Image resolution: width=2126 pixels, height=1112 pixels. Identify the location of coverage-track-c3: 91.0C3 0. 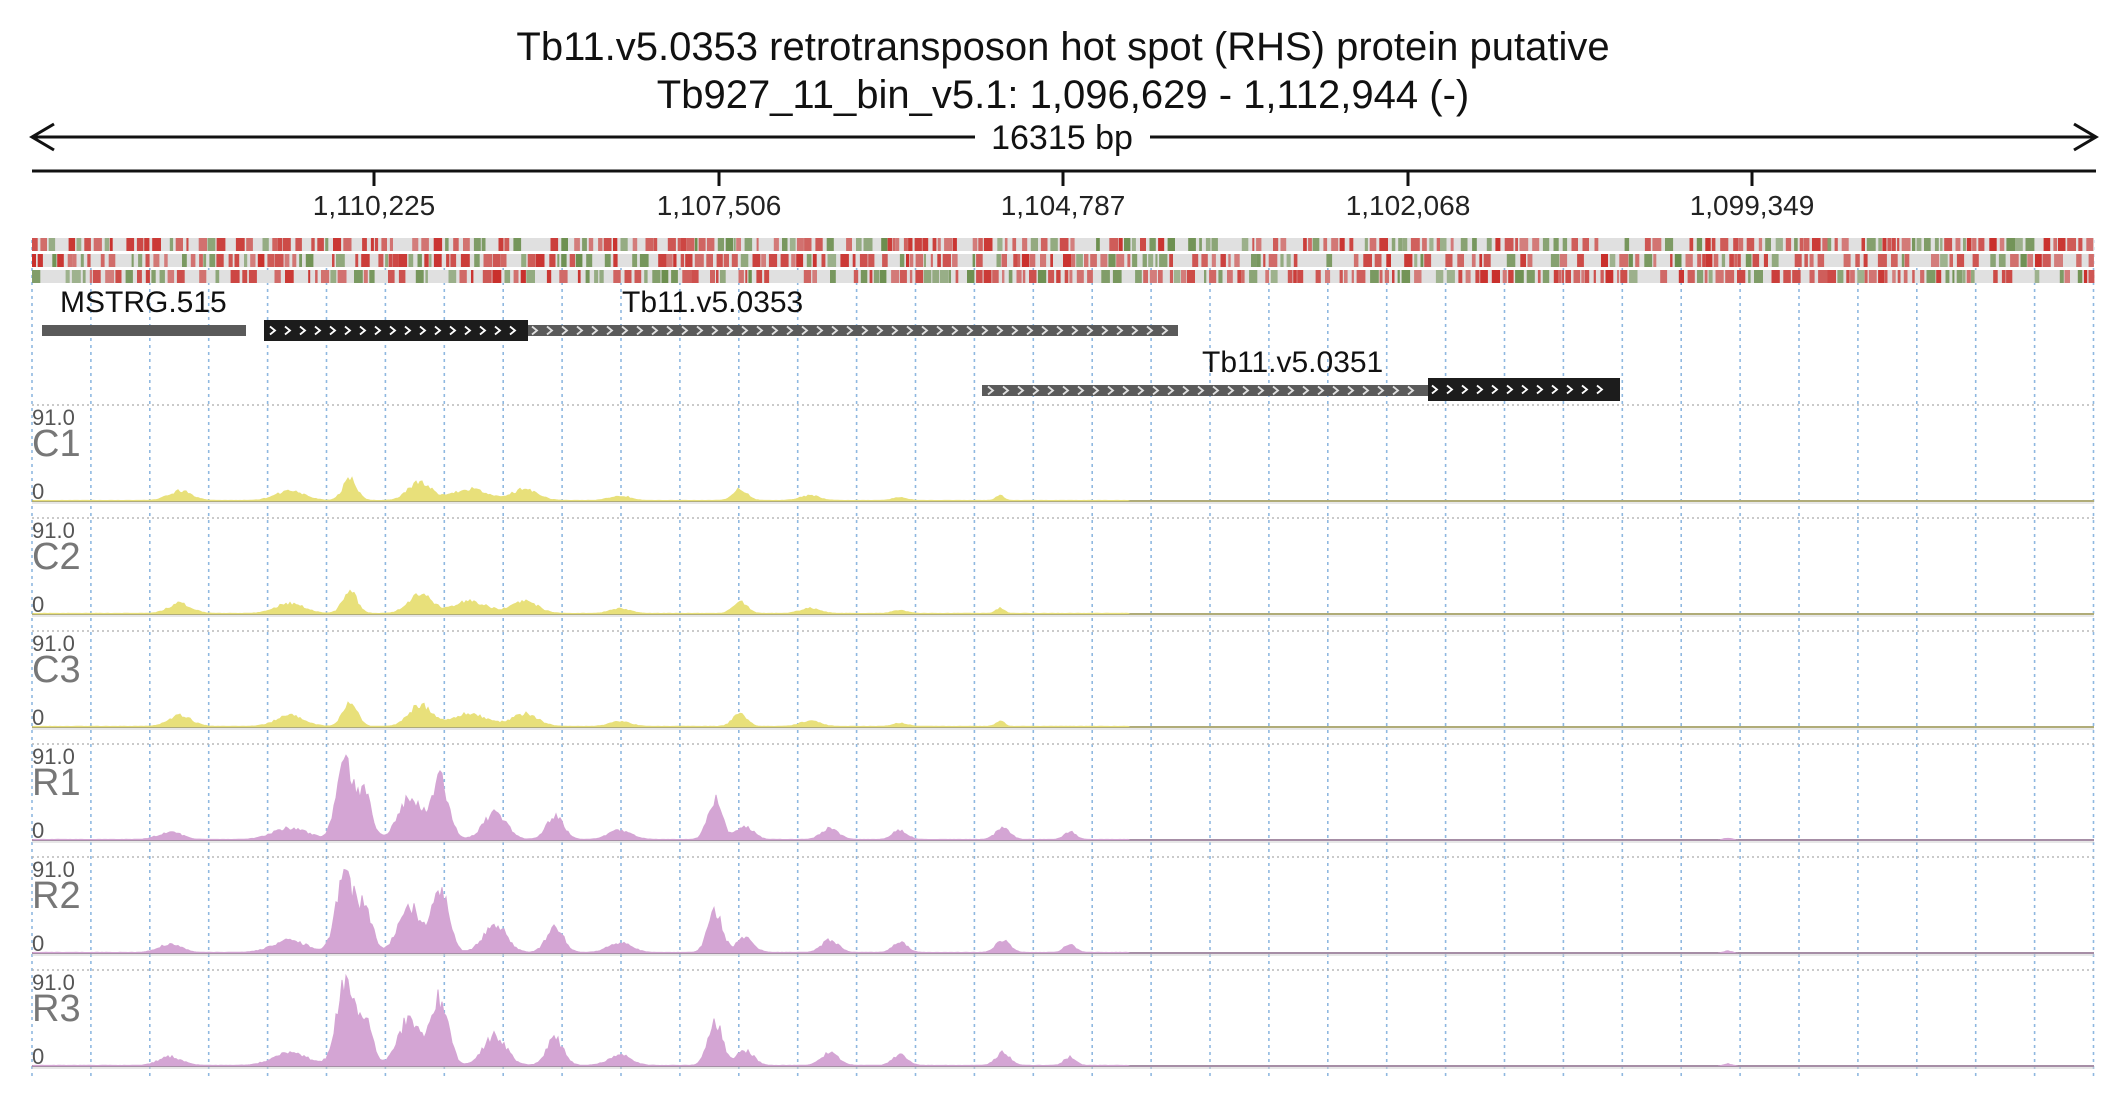
(1062, 680).